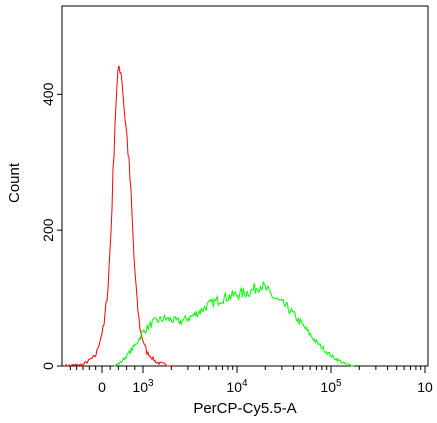 This screenshot has height=423, width=437. What do you see at coordinates (14, 182) in the screenshot?
I see `y-axis-label: Count` at bounding box center [14, 182].